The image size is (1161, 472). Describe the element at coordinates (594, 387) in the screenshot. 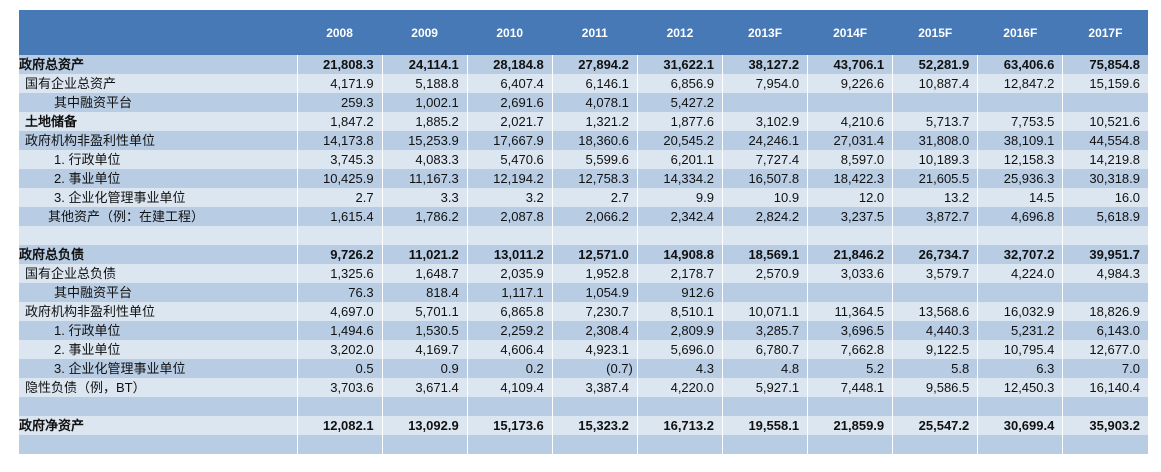

I see `value-cell: 3,387.4` at that location.